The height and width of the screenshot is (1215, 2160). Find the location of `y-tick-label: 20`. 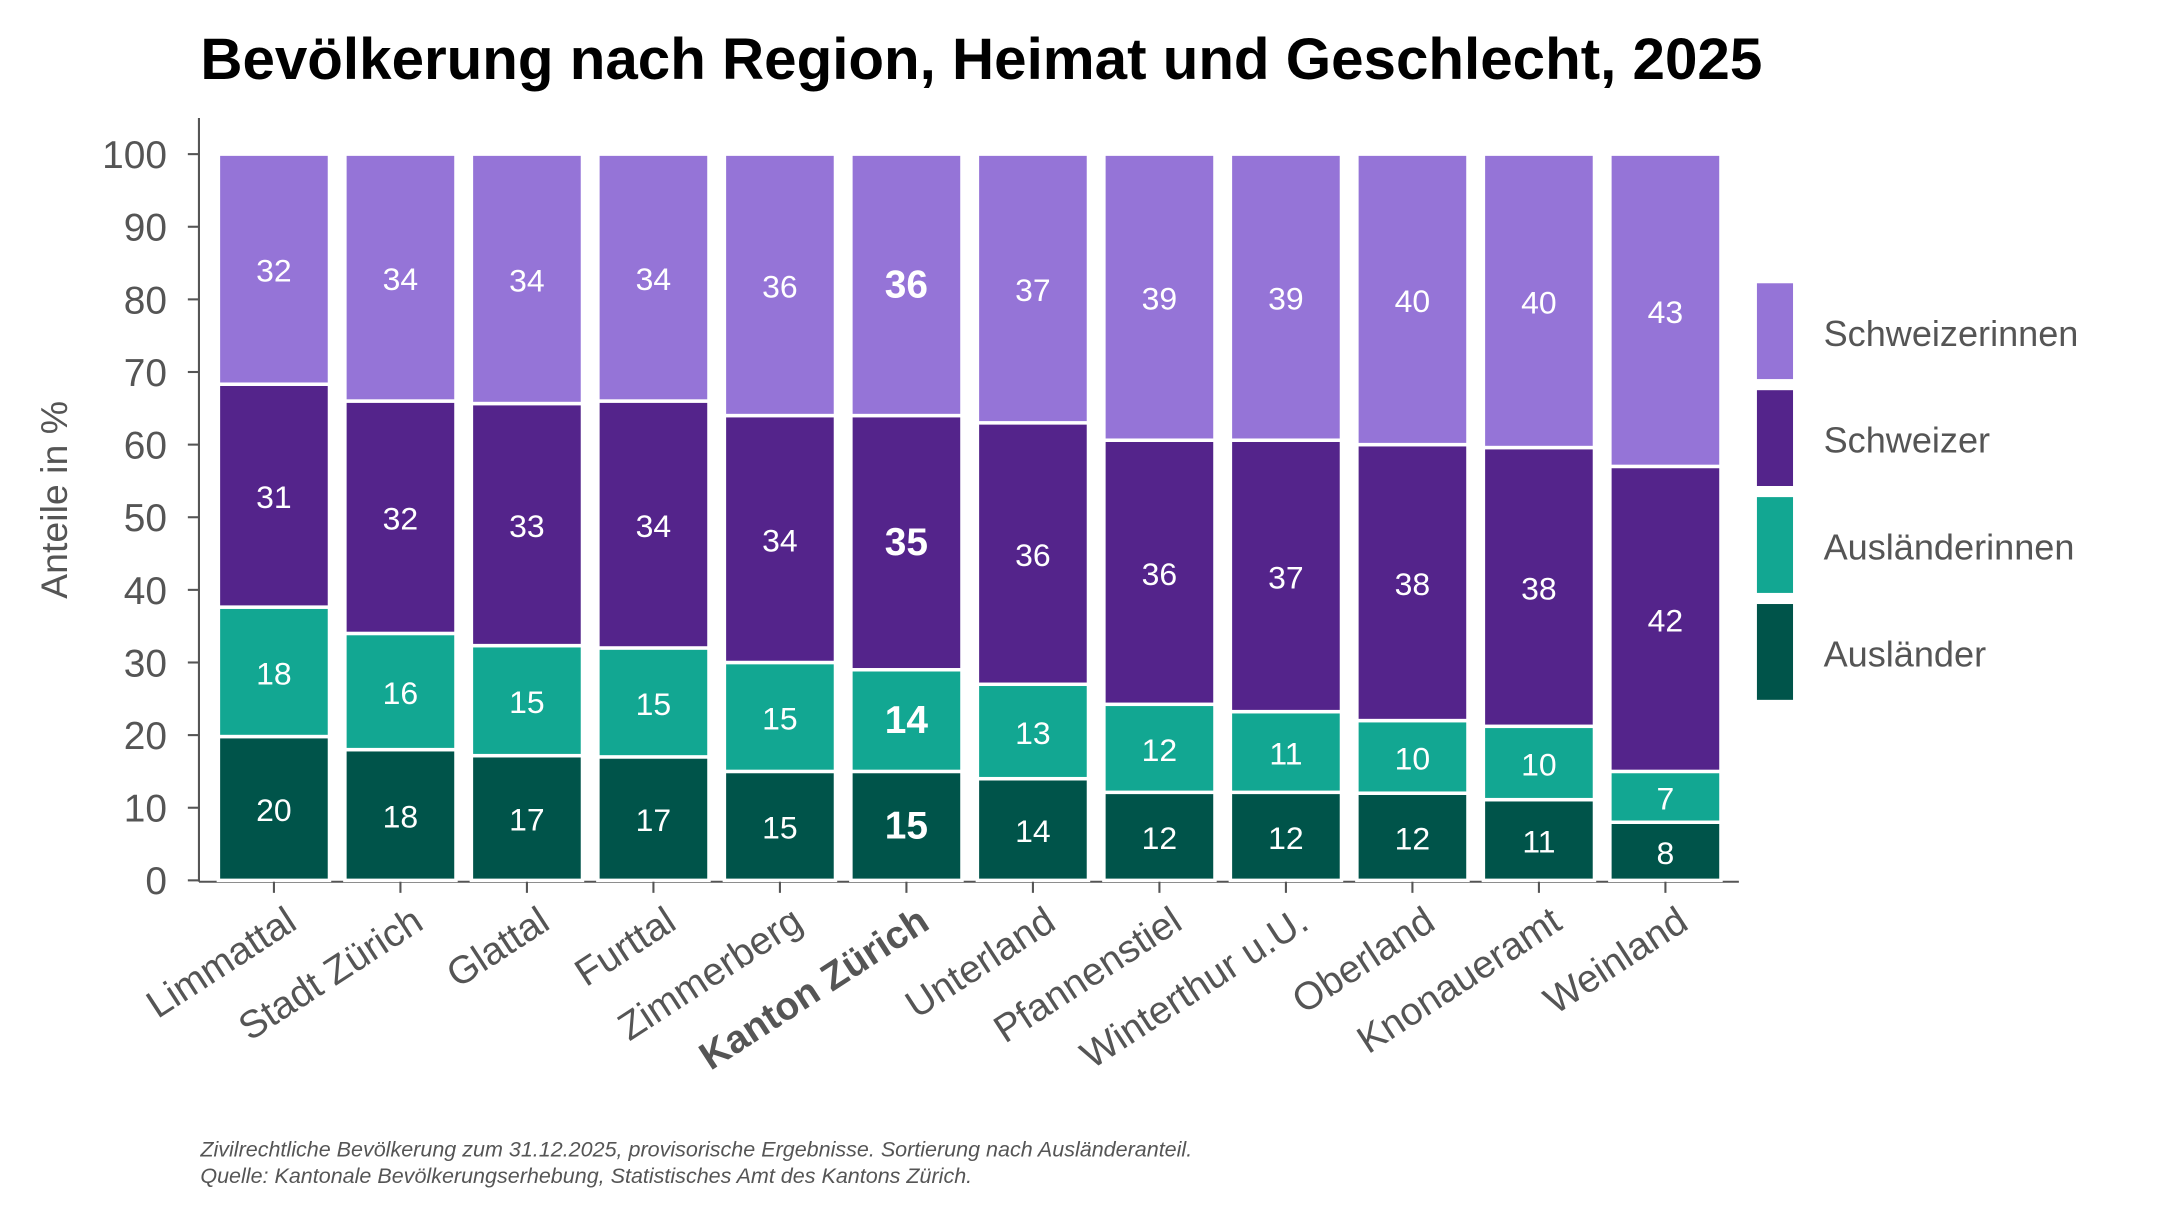

y-tick-label: 20 is located at coordinates (145, 736).